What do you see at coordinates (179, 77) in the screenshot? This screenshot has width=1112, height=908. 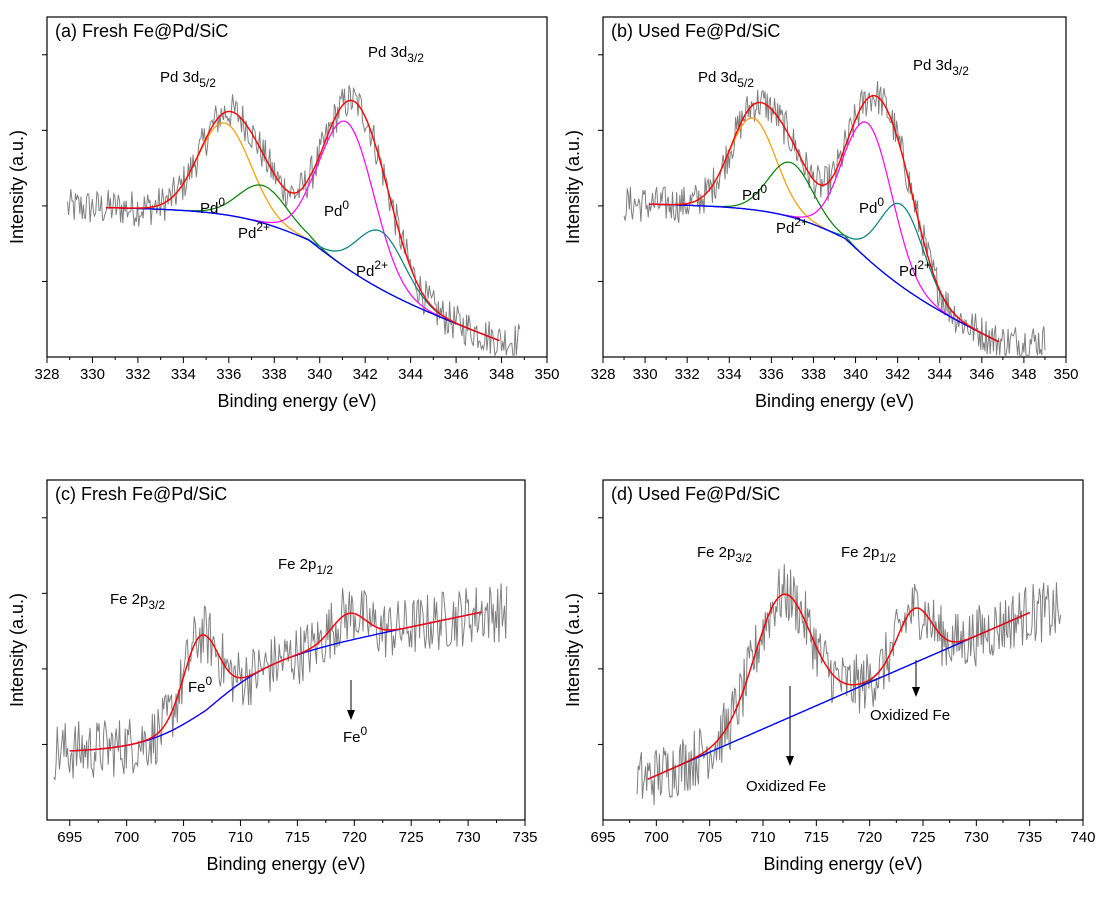 I see `label-pd-3d52-main: Pd 3d` at bounding box center [179, 77].